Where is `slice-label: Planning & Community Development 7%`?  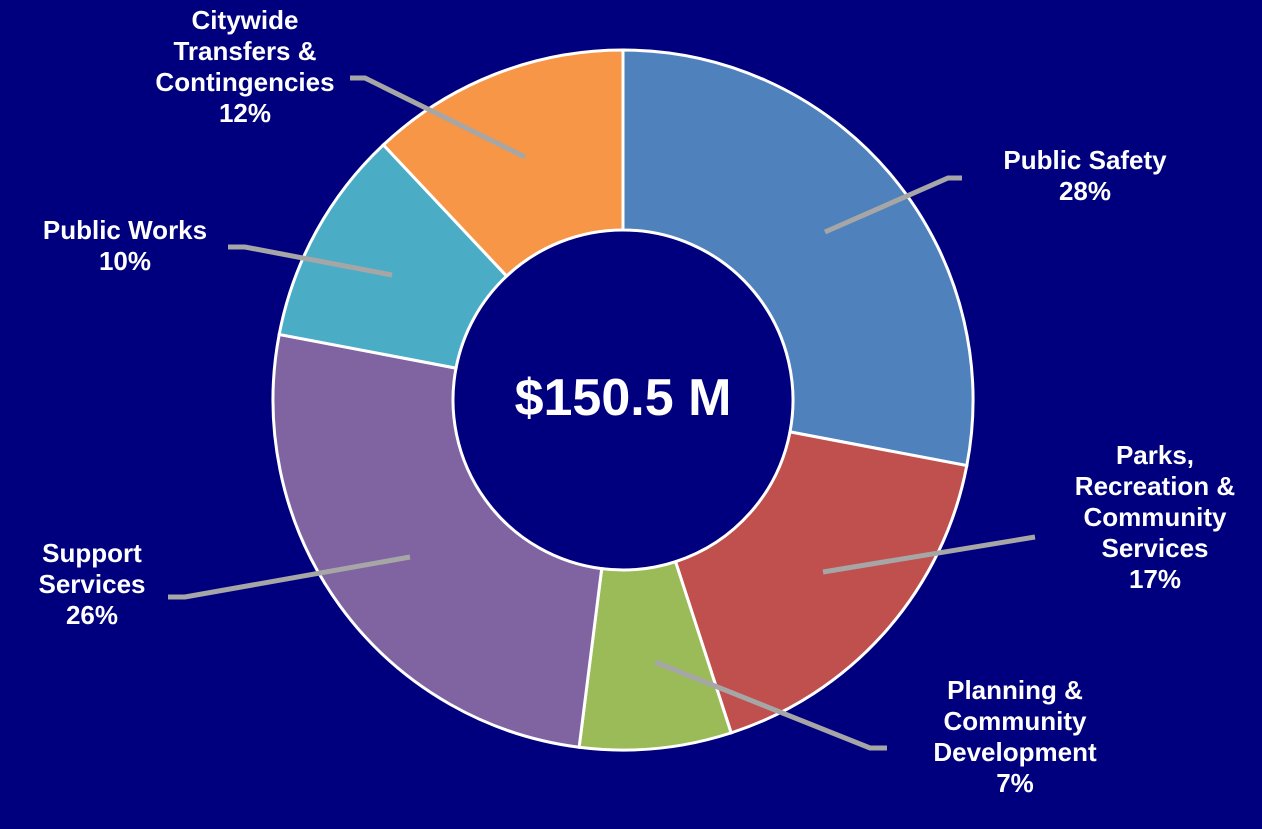 slice-label: Planning & Community Development 7% is located at coordinates (1015, 737).